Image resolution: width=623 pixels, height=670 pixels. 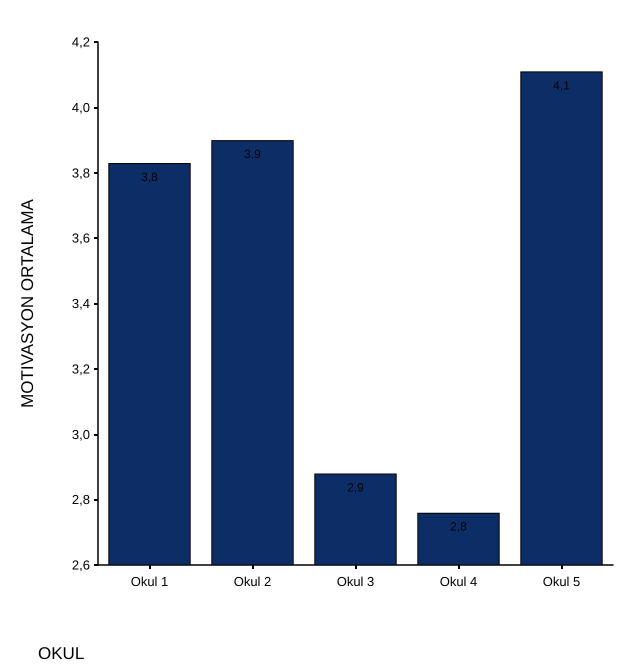 I want to click on x-tick-label: Okul 3, so click(x=355, y=581).